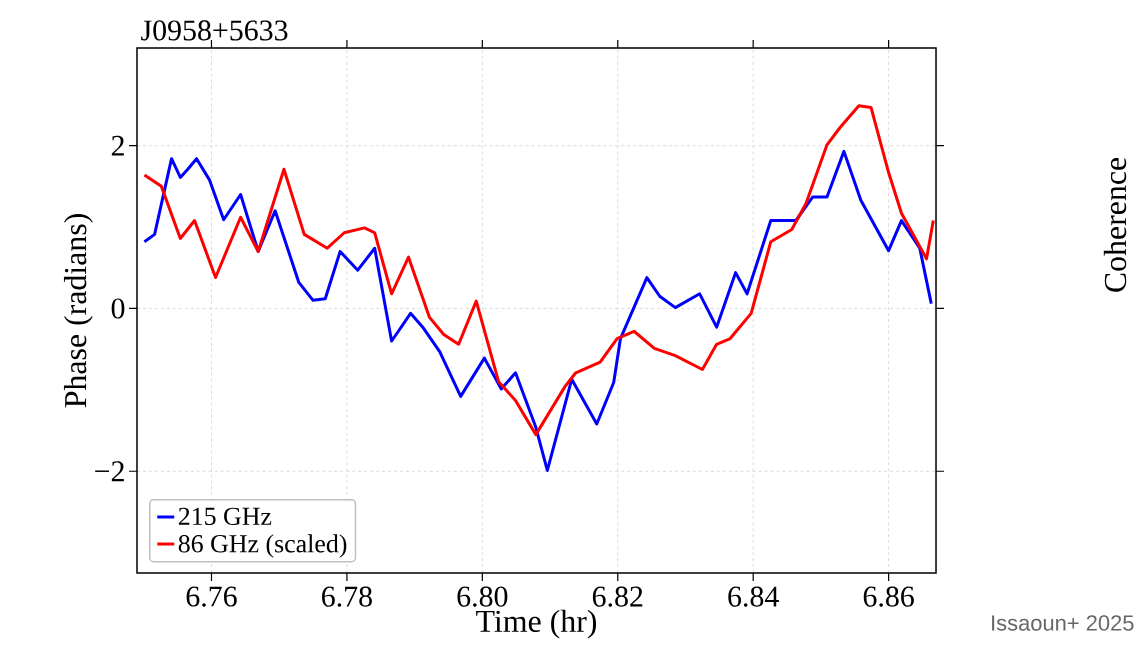 The height and width of the screenshot is (666, 1140). What do you see at coordinates (262, 546) in the screenshot?
I see `legend-label: 86 GHz (scaled)` at bounding box center [262, 546].